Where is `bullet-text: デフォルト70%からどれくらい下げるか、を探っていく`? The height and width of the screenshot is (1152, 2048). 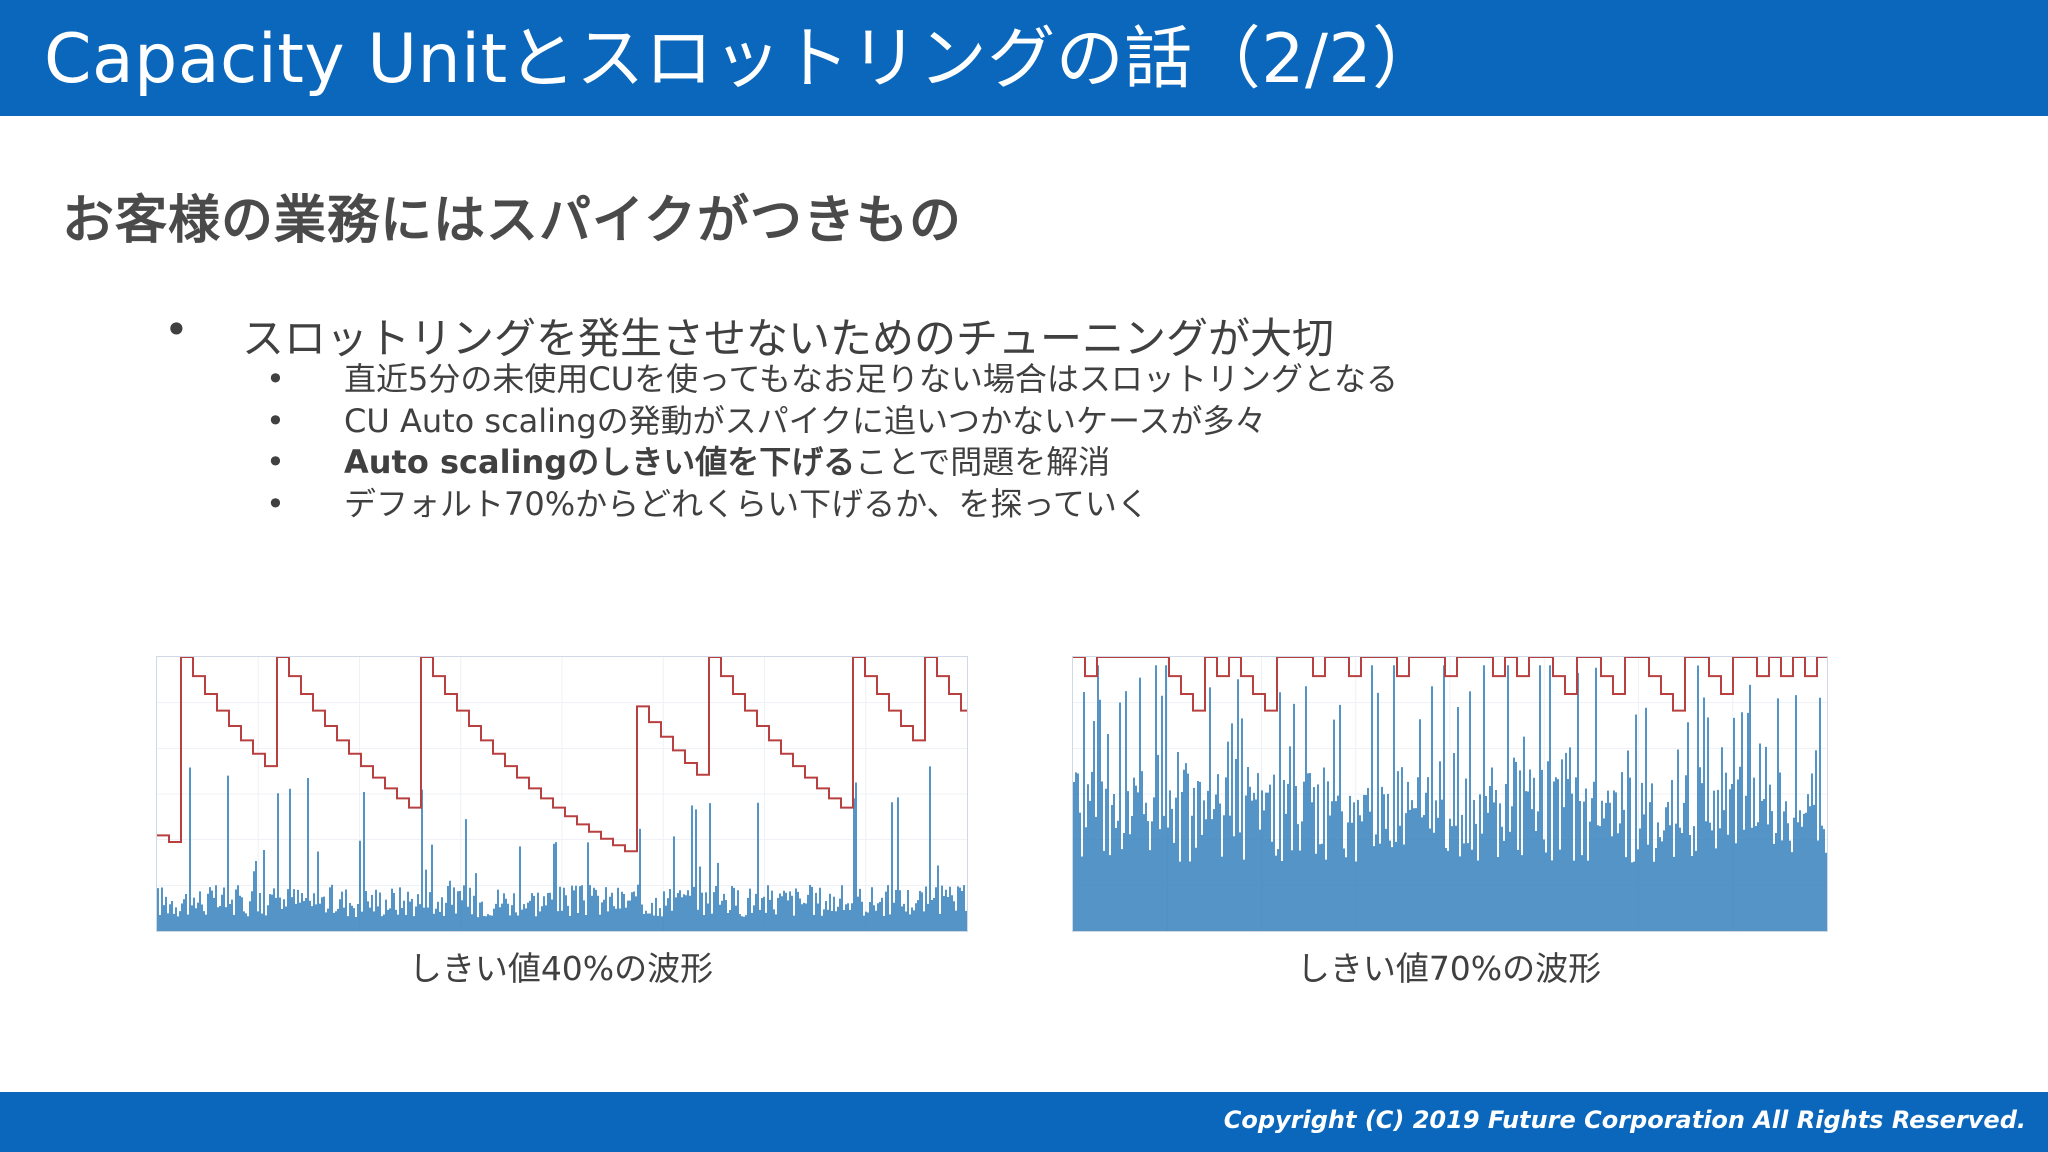
bullet-text: デフォルト70%からどれくらい下げるか、を探っていく is located at coordinates (746, 504).